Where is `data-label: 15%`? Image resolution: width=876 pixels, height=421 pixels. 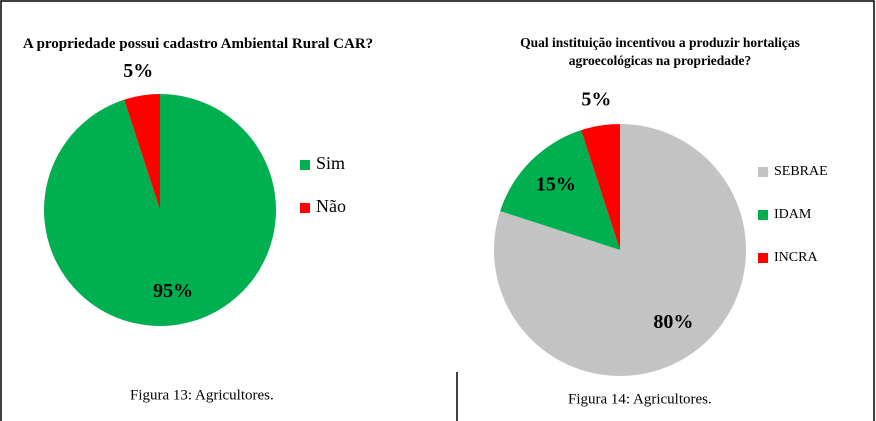 data-label: 15% is located at coordinates (556, 184).